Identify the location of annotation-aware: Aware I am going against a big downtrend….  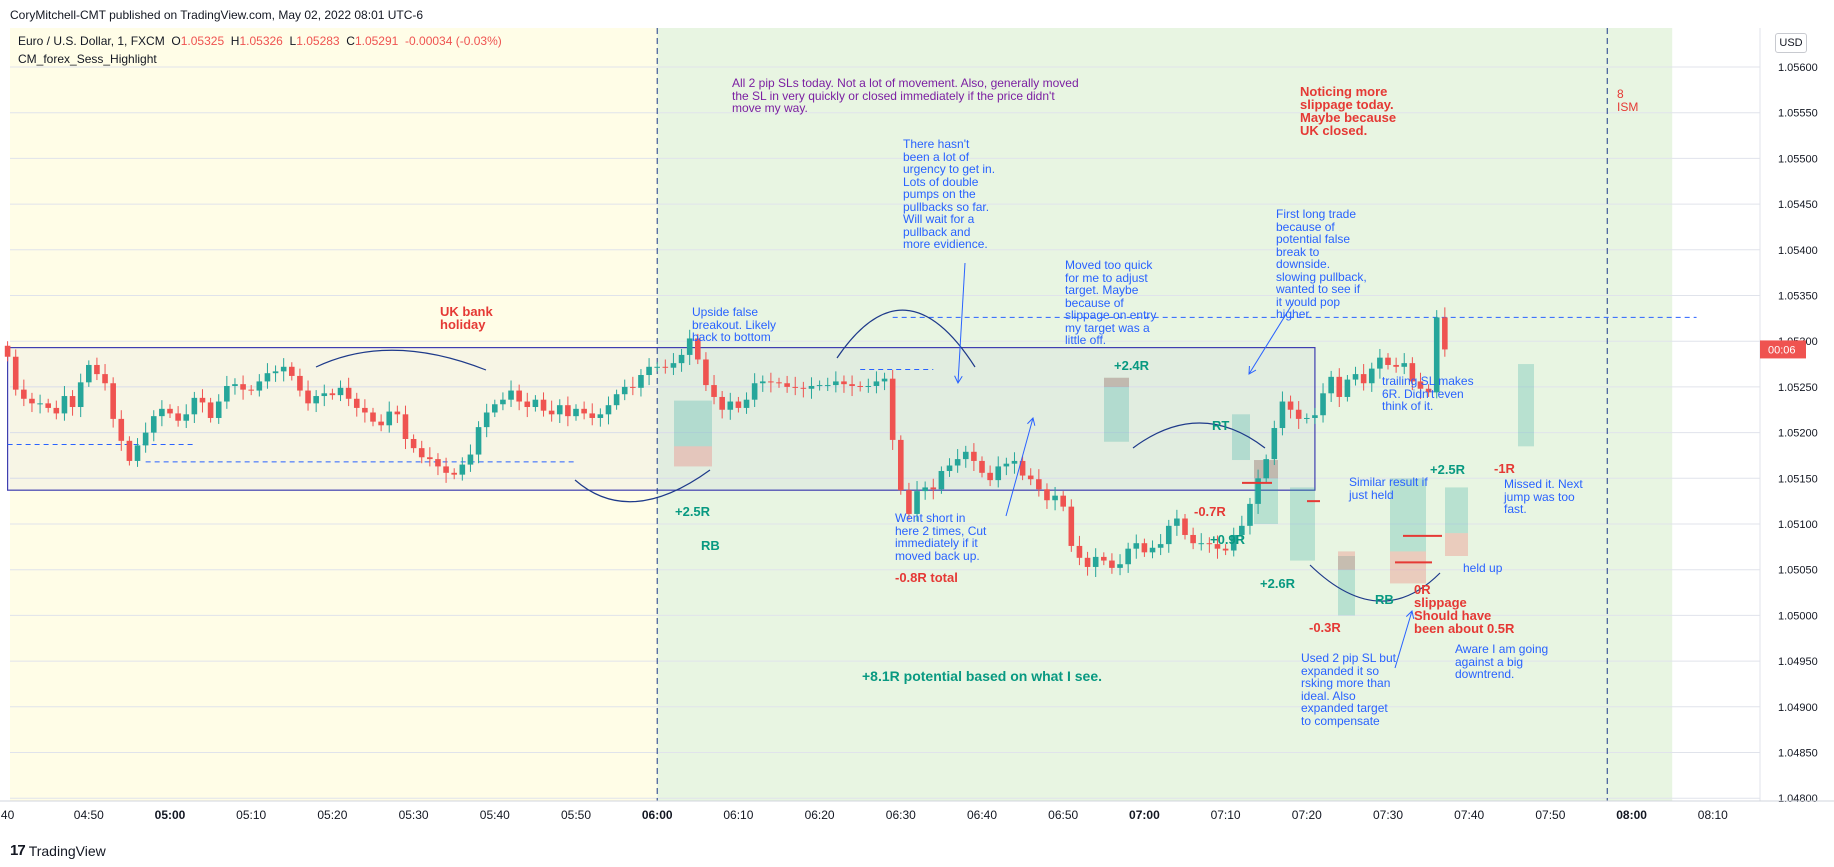
(1502, 661).